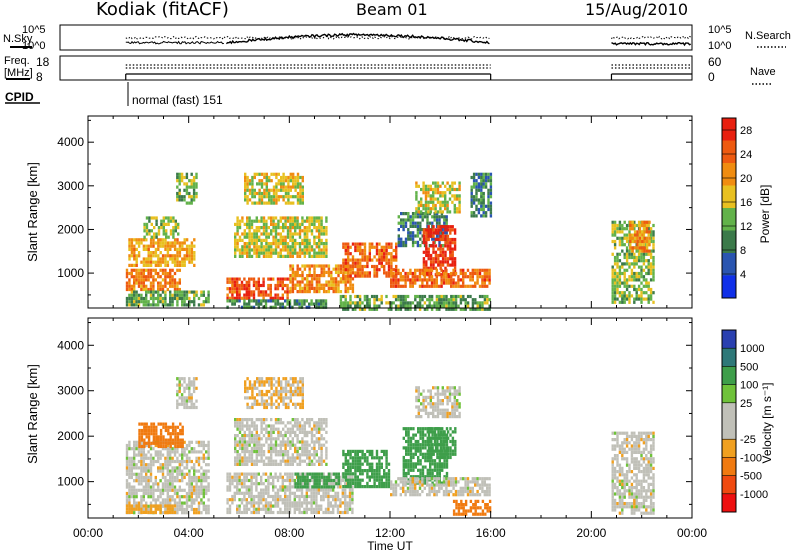  Describe the element at coordinates (162, 10) in the screenshot. I see `station-title: Kodiak (fitACF)` at that location.